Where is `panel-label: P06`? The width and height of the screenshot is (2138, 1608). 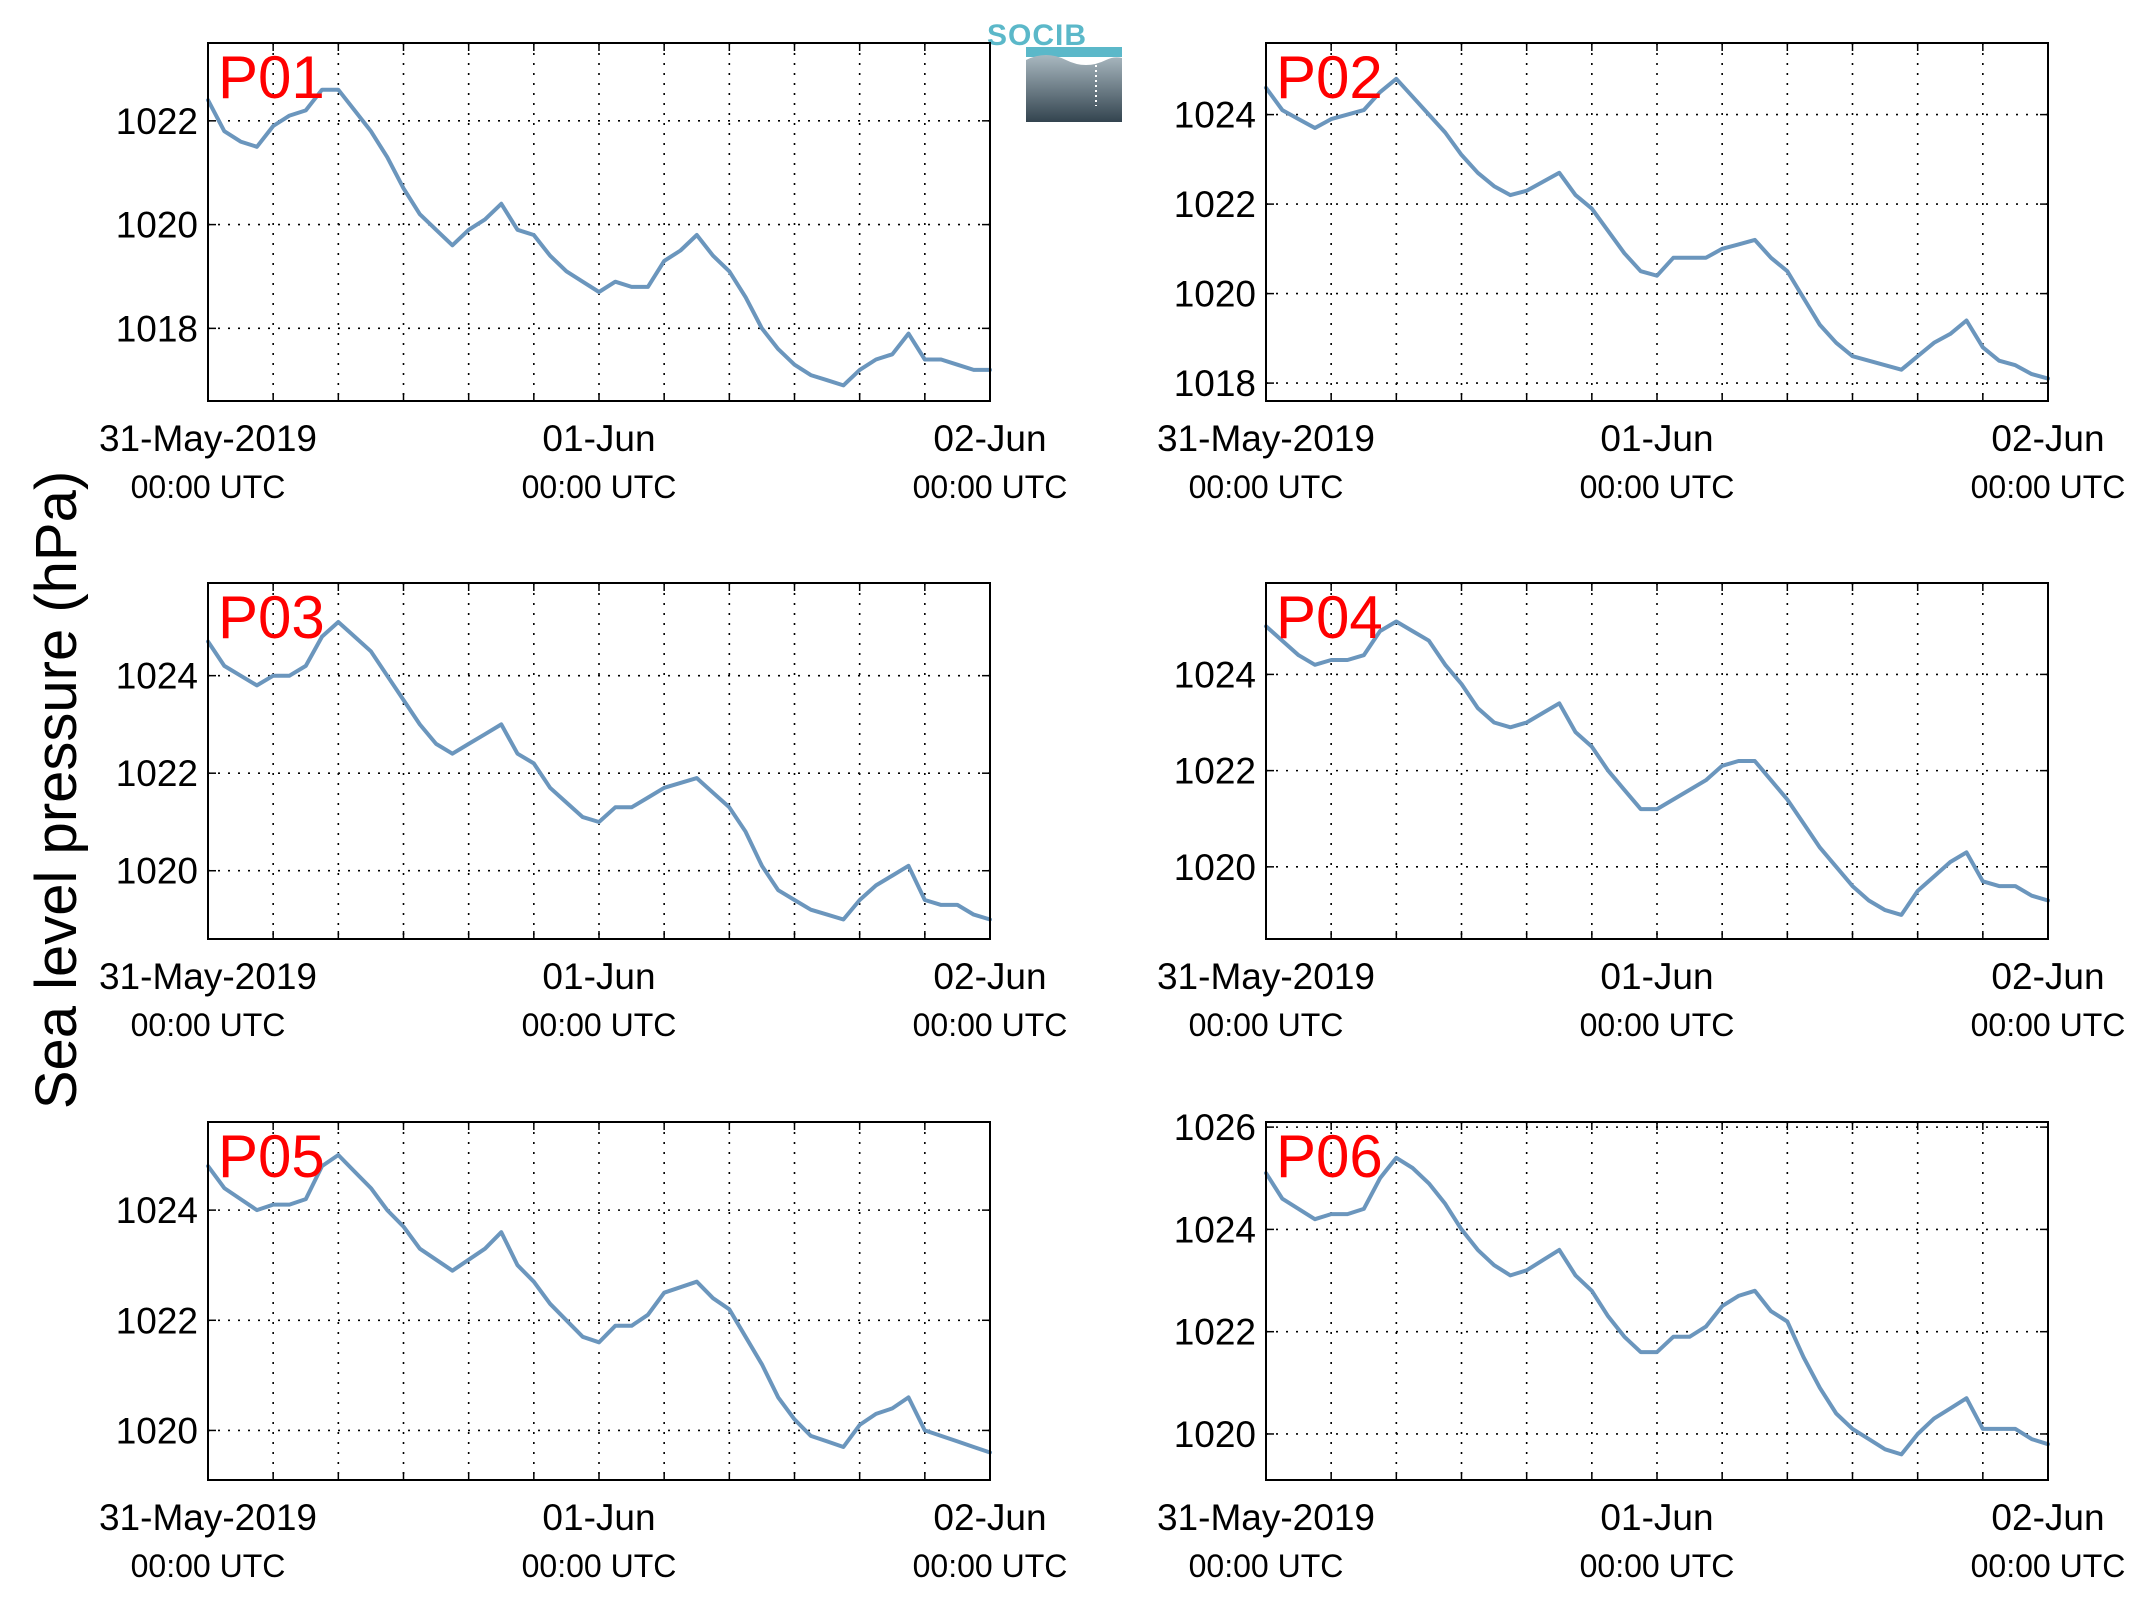 panel-label: P06 is located at coordinates (1329, 1156).